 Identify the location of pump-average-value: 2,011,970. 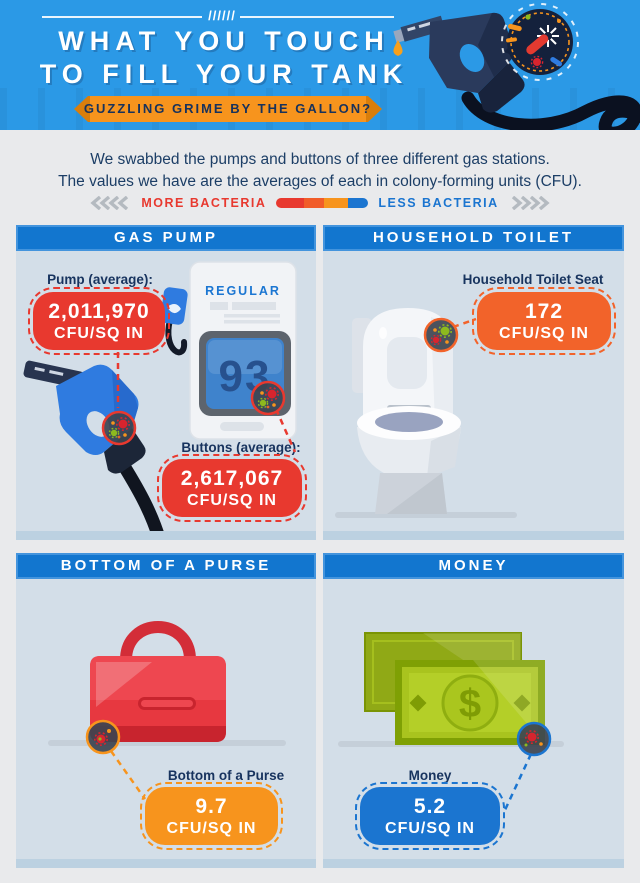
(99, 311).